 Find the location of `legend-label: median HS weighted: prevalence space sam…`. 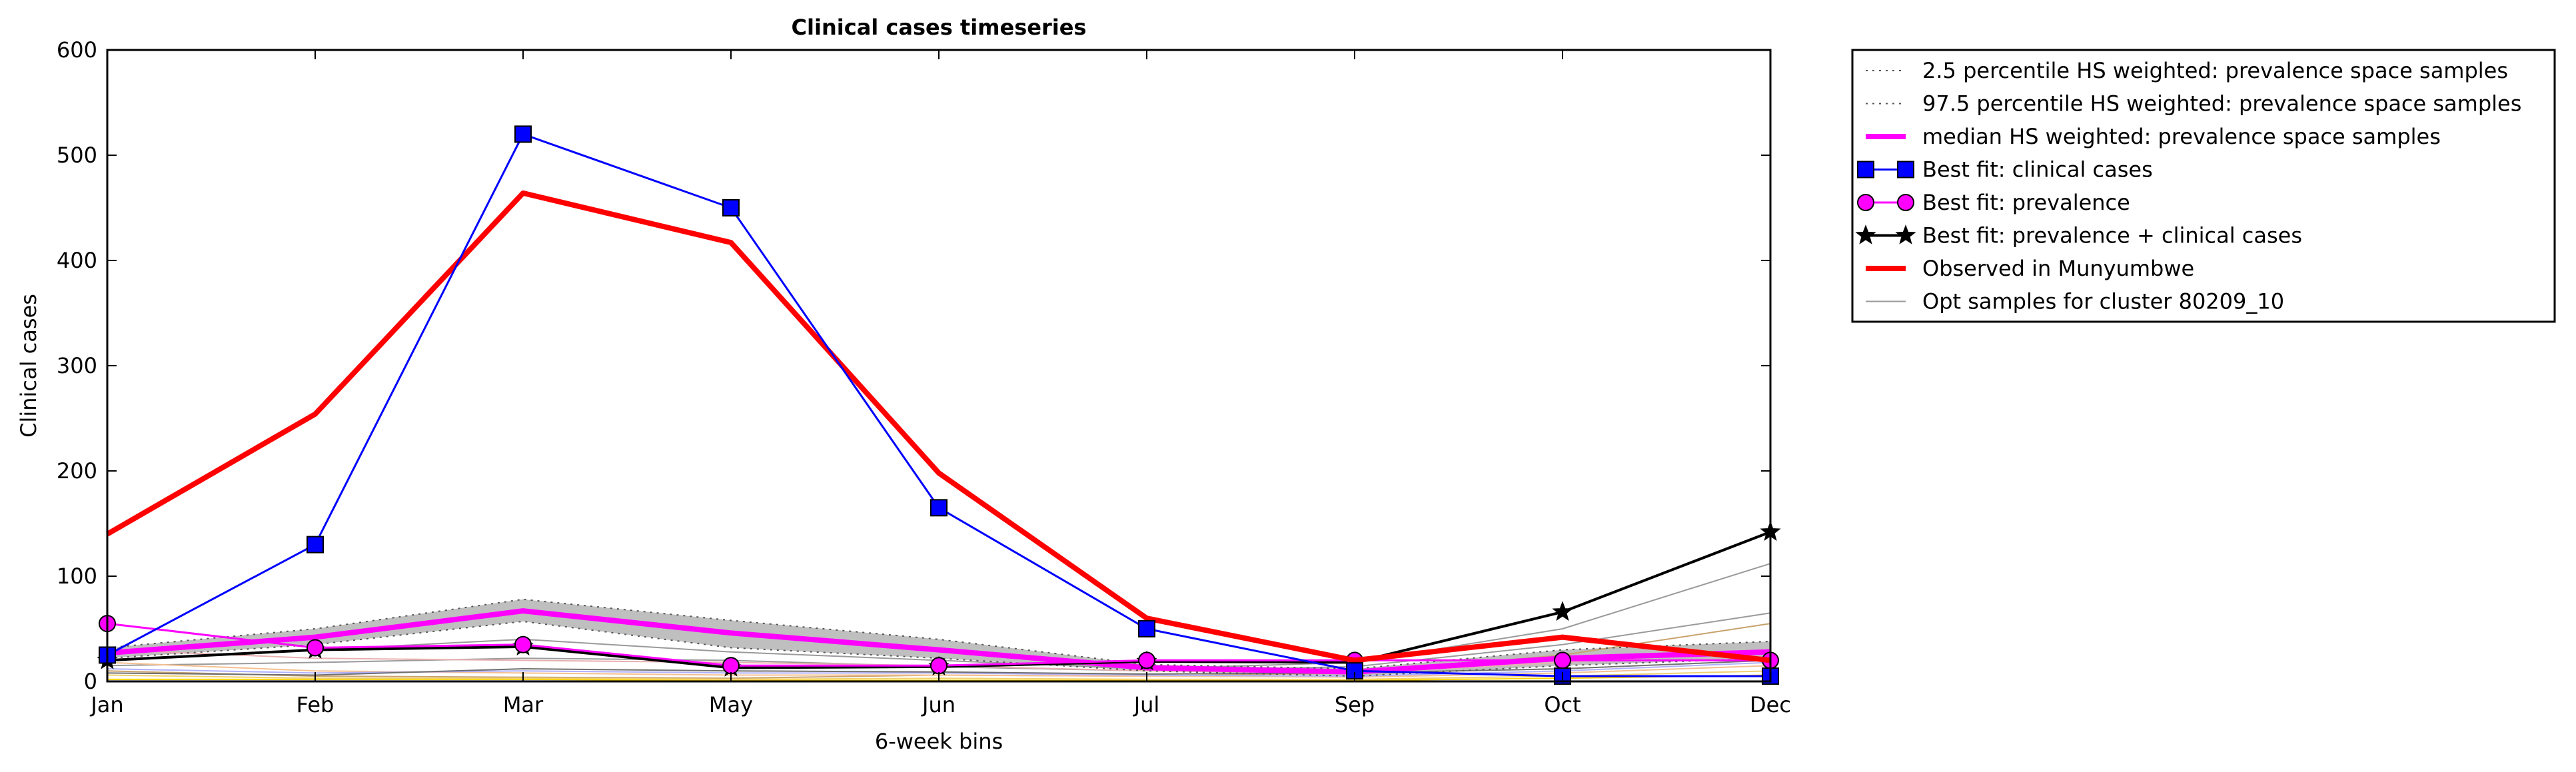

legend-label: median HS weighted: prevalence space sam… is located at coordinates (2182, 136).